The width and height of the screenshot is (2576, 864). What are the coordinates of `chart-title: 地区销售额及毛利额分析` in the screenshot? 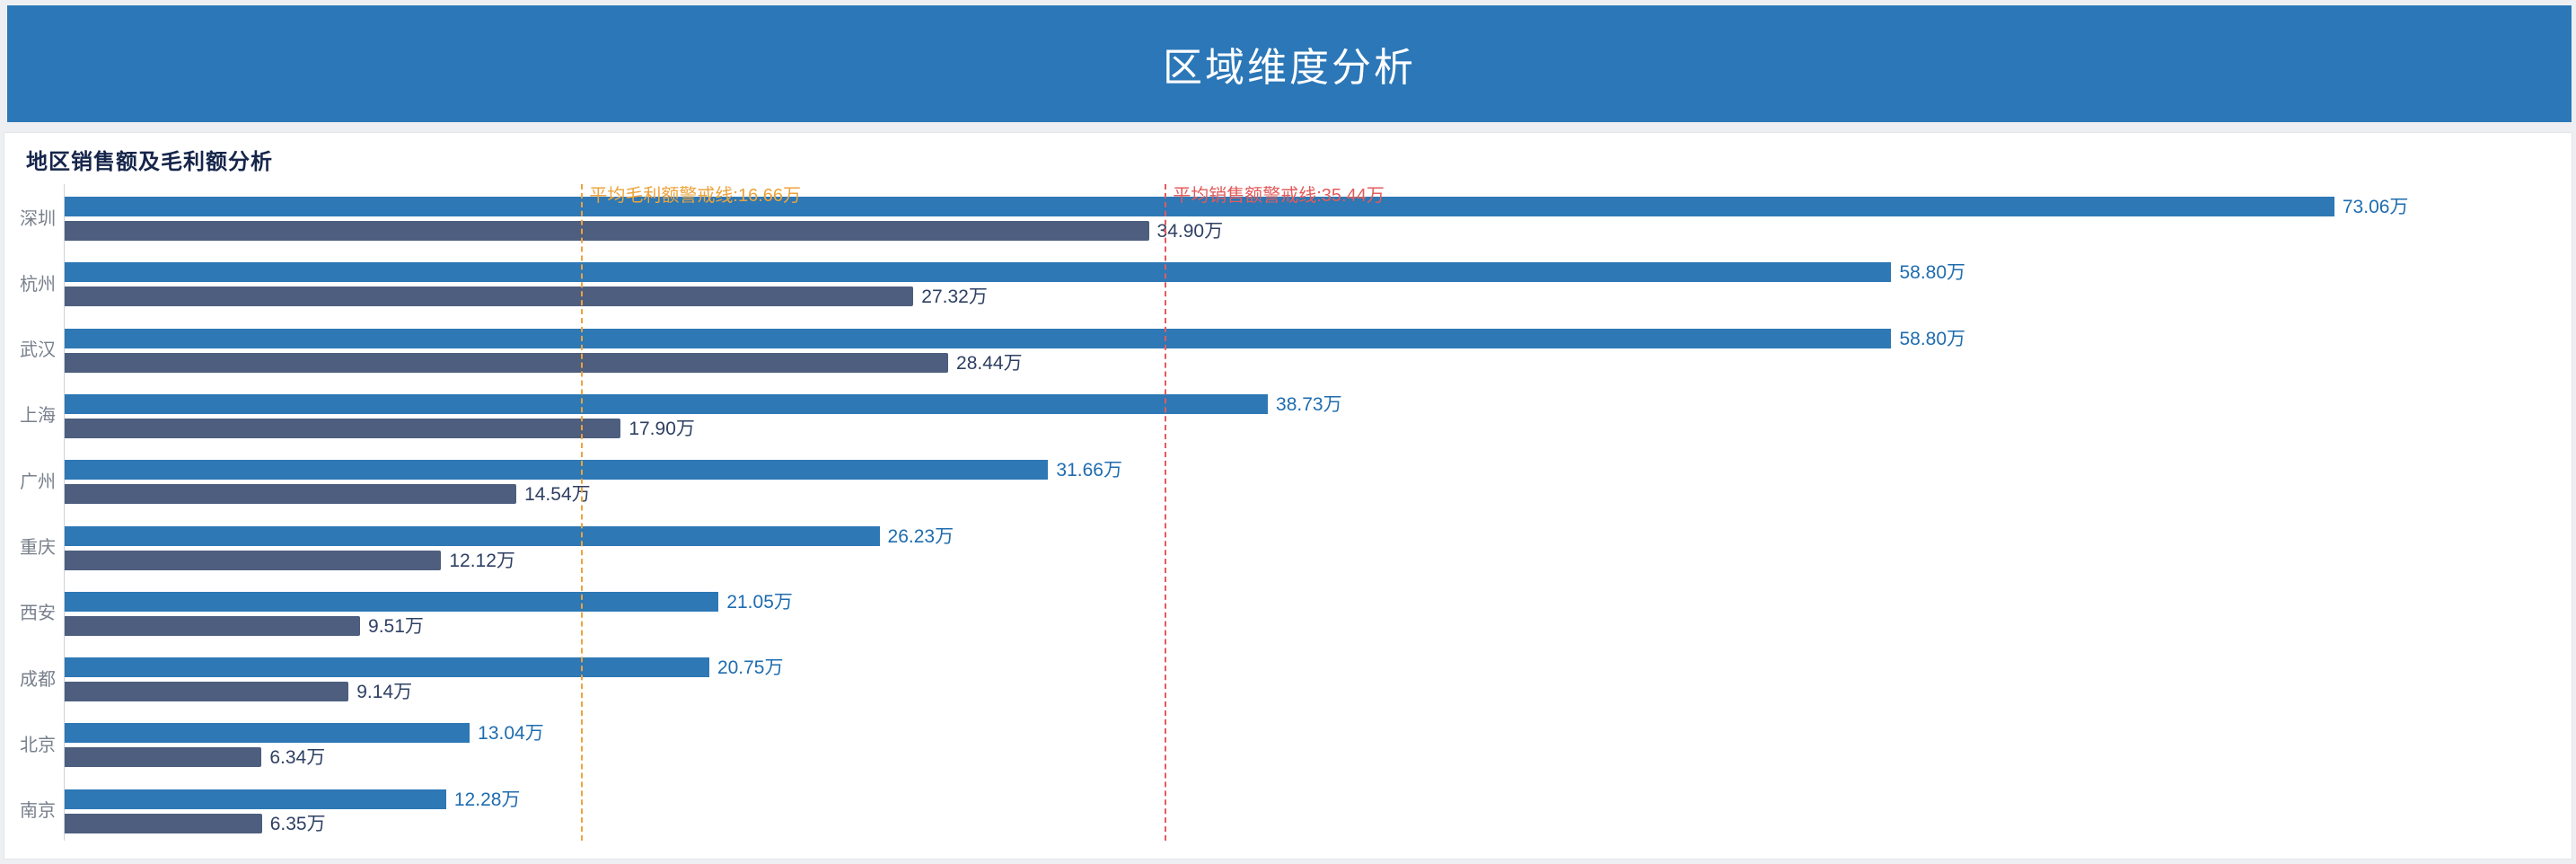 It's located at (149, 162).